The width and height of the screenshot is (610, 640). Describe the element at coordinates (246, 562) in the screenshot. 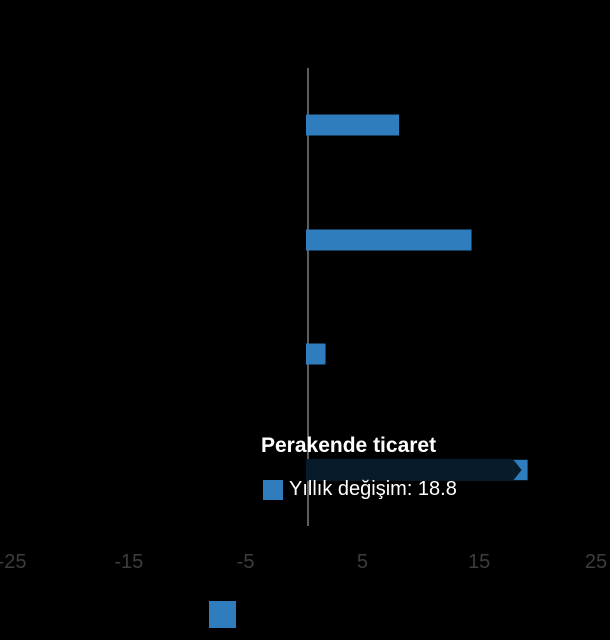

I see `x-tick-label: -5` at that location.